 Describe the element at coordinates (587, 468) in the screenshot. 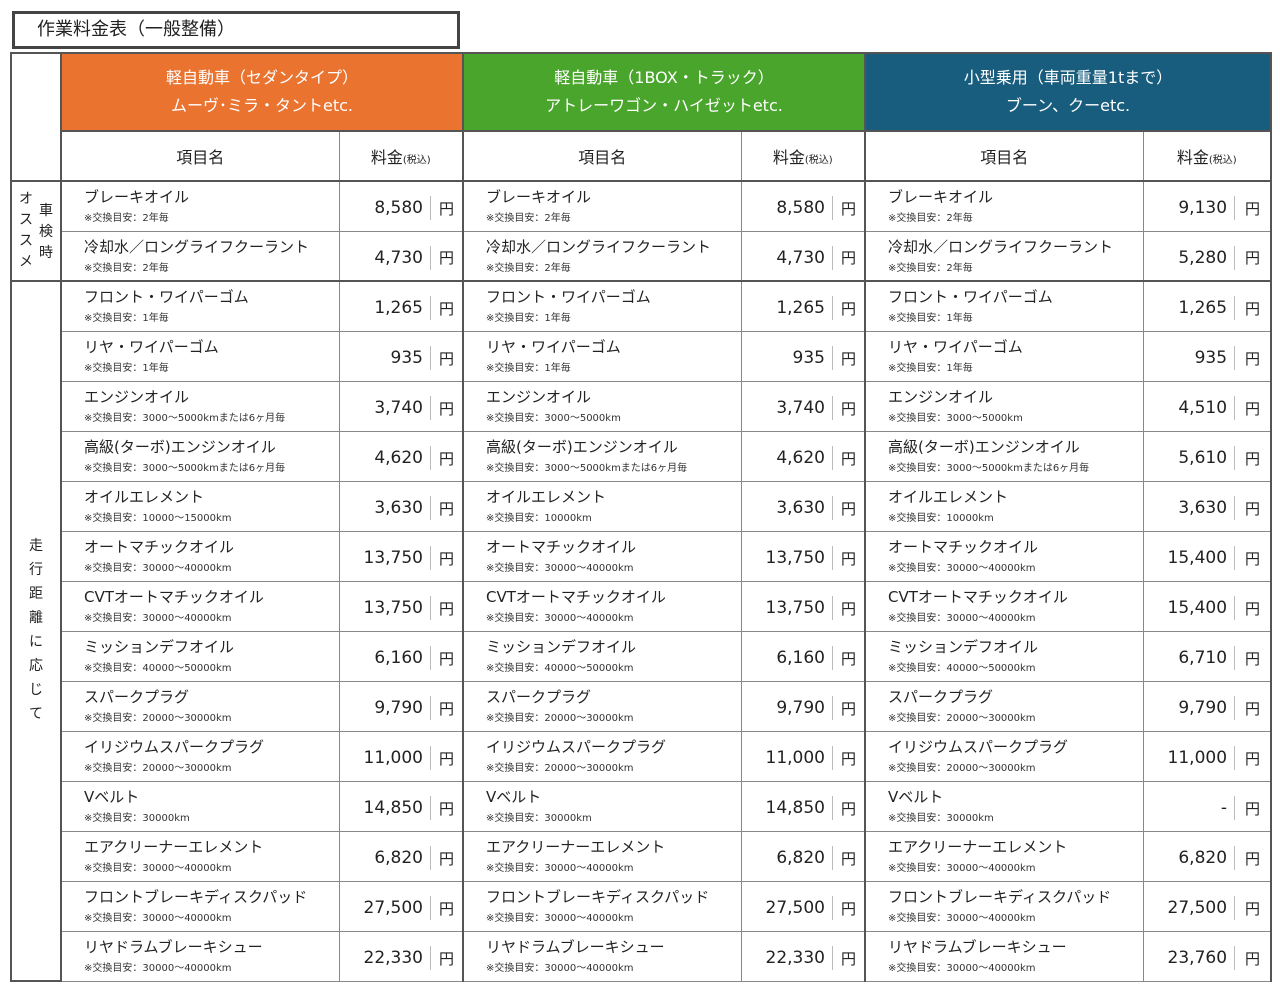

I see `item-interval-note: ※交換目安：3000～5000kmまたは6ヶ月毎` at that location.